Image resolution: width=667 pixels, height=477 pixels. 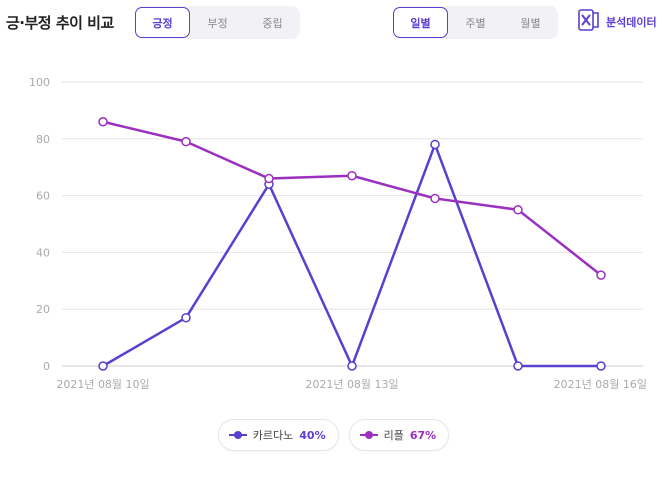 What do you see at coordinates (43, 309) in the screenshot?
I see `y-tick-label: 20` at bounding box center [43, 309].